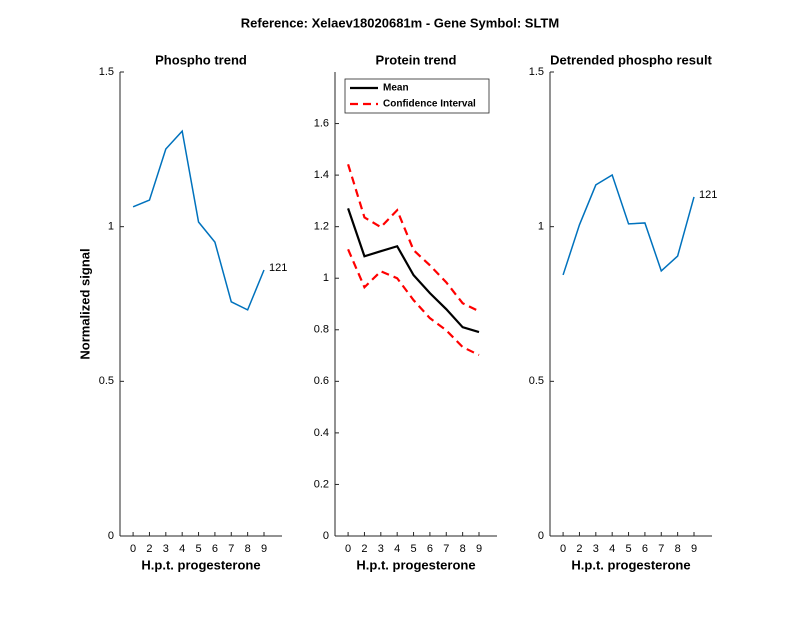 Image resolution: width=800 pixels, height=618 pixels. I want to click on legend-label: Confidence Interval, so click(429, 104).